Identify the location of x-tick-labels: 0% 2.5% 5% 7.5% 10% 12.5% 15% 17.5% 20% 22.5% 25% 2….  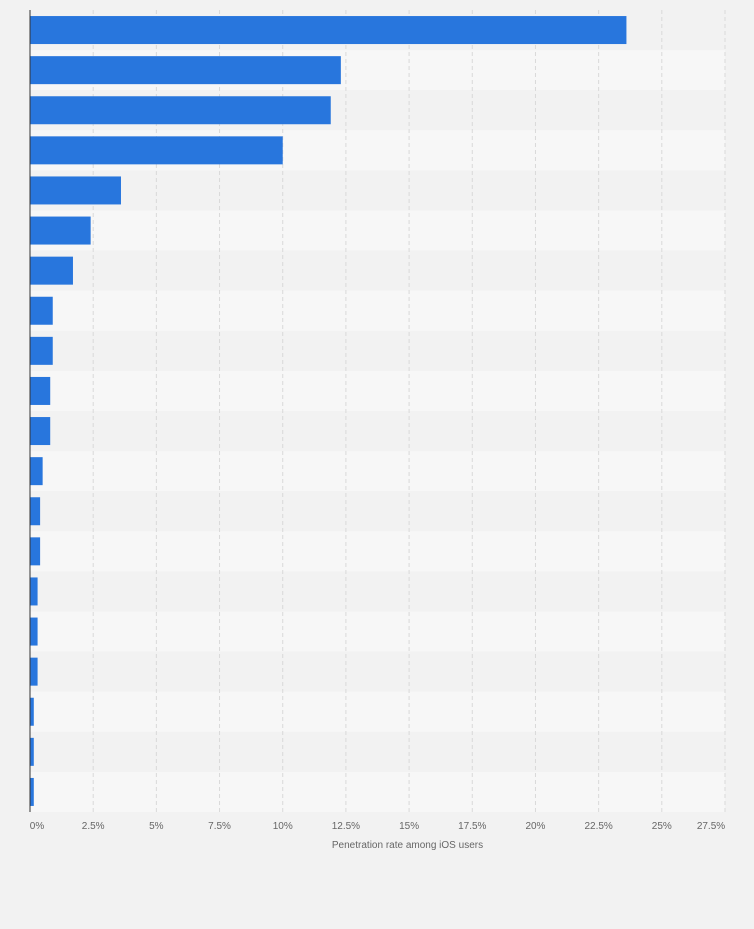
(378, 826).